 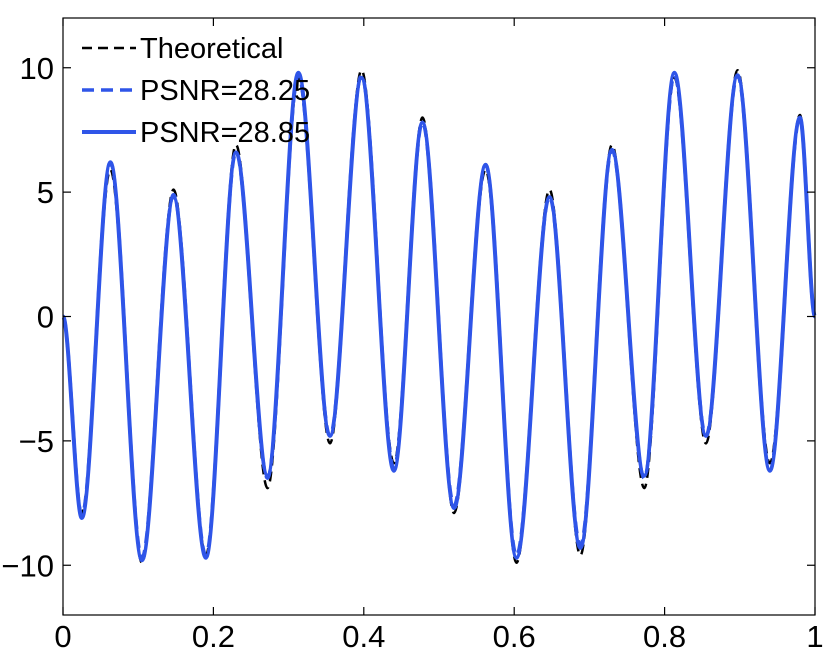 What do you see at coordinates (664, 635) in the screenshot?
I see `x-tick-label: 0.8` at bounding box center [664, 635].